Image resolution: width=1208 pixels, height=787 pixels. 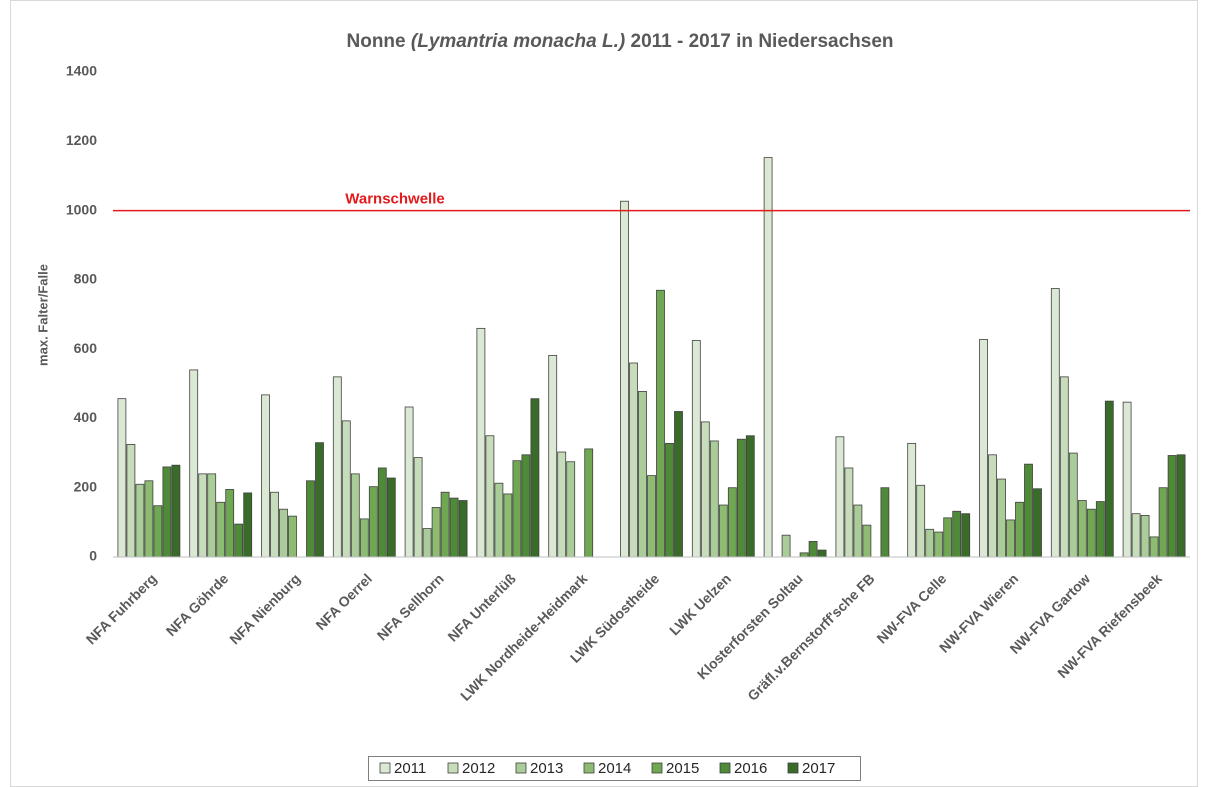 What do you see at coordinates (410, 606) in the screenshot?
I see `x-tick-label: NFA Sellhorn` at bounding box center [410, 606].